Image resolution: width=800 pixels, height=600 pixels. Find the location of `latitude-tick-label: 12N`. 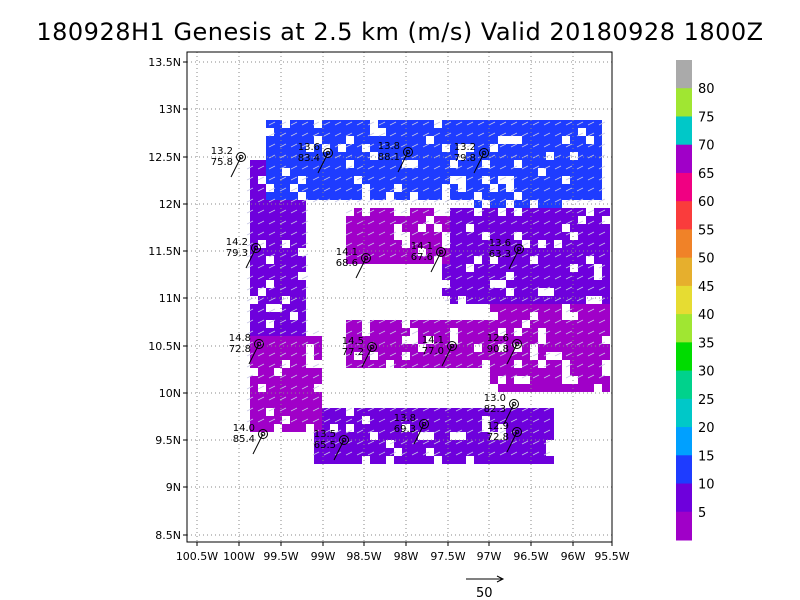

latitude-tick-label: 12N is located at coordinates (170, 204).